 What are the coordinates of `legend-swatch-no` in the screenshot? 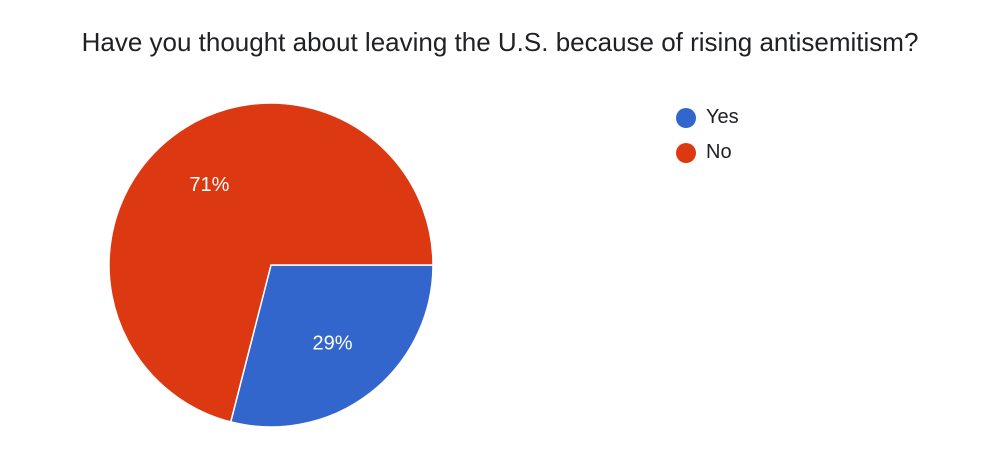 It's located at (686, 152).